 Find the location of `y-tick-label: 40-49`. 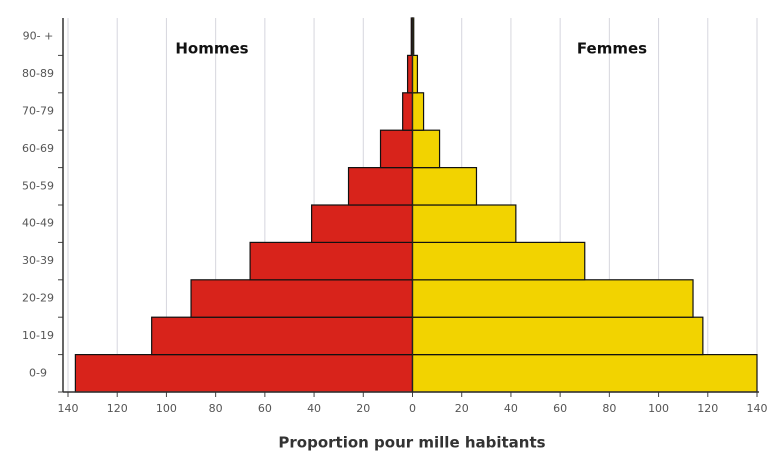

y-tick-label: 40-49 is located at coordinates (38, 223).